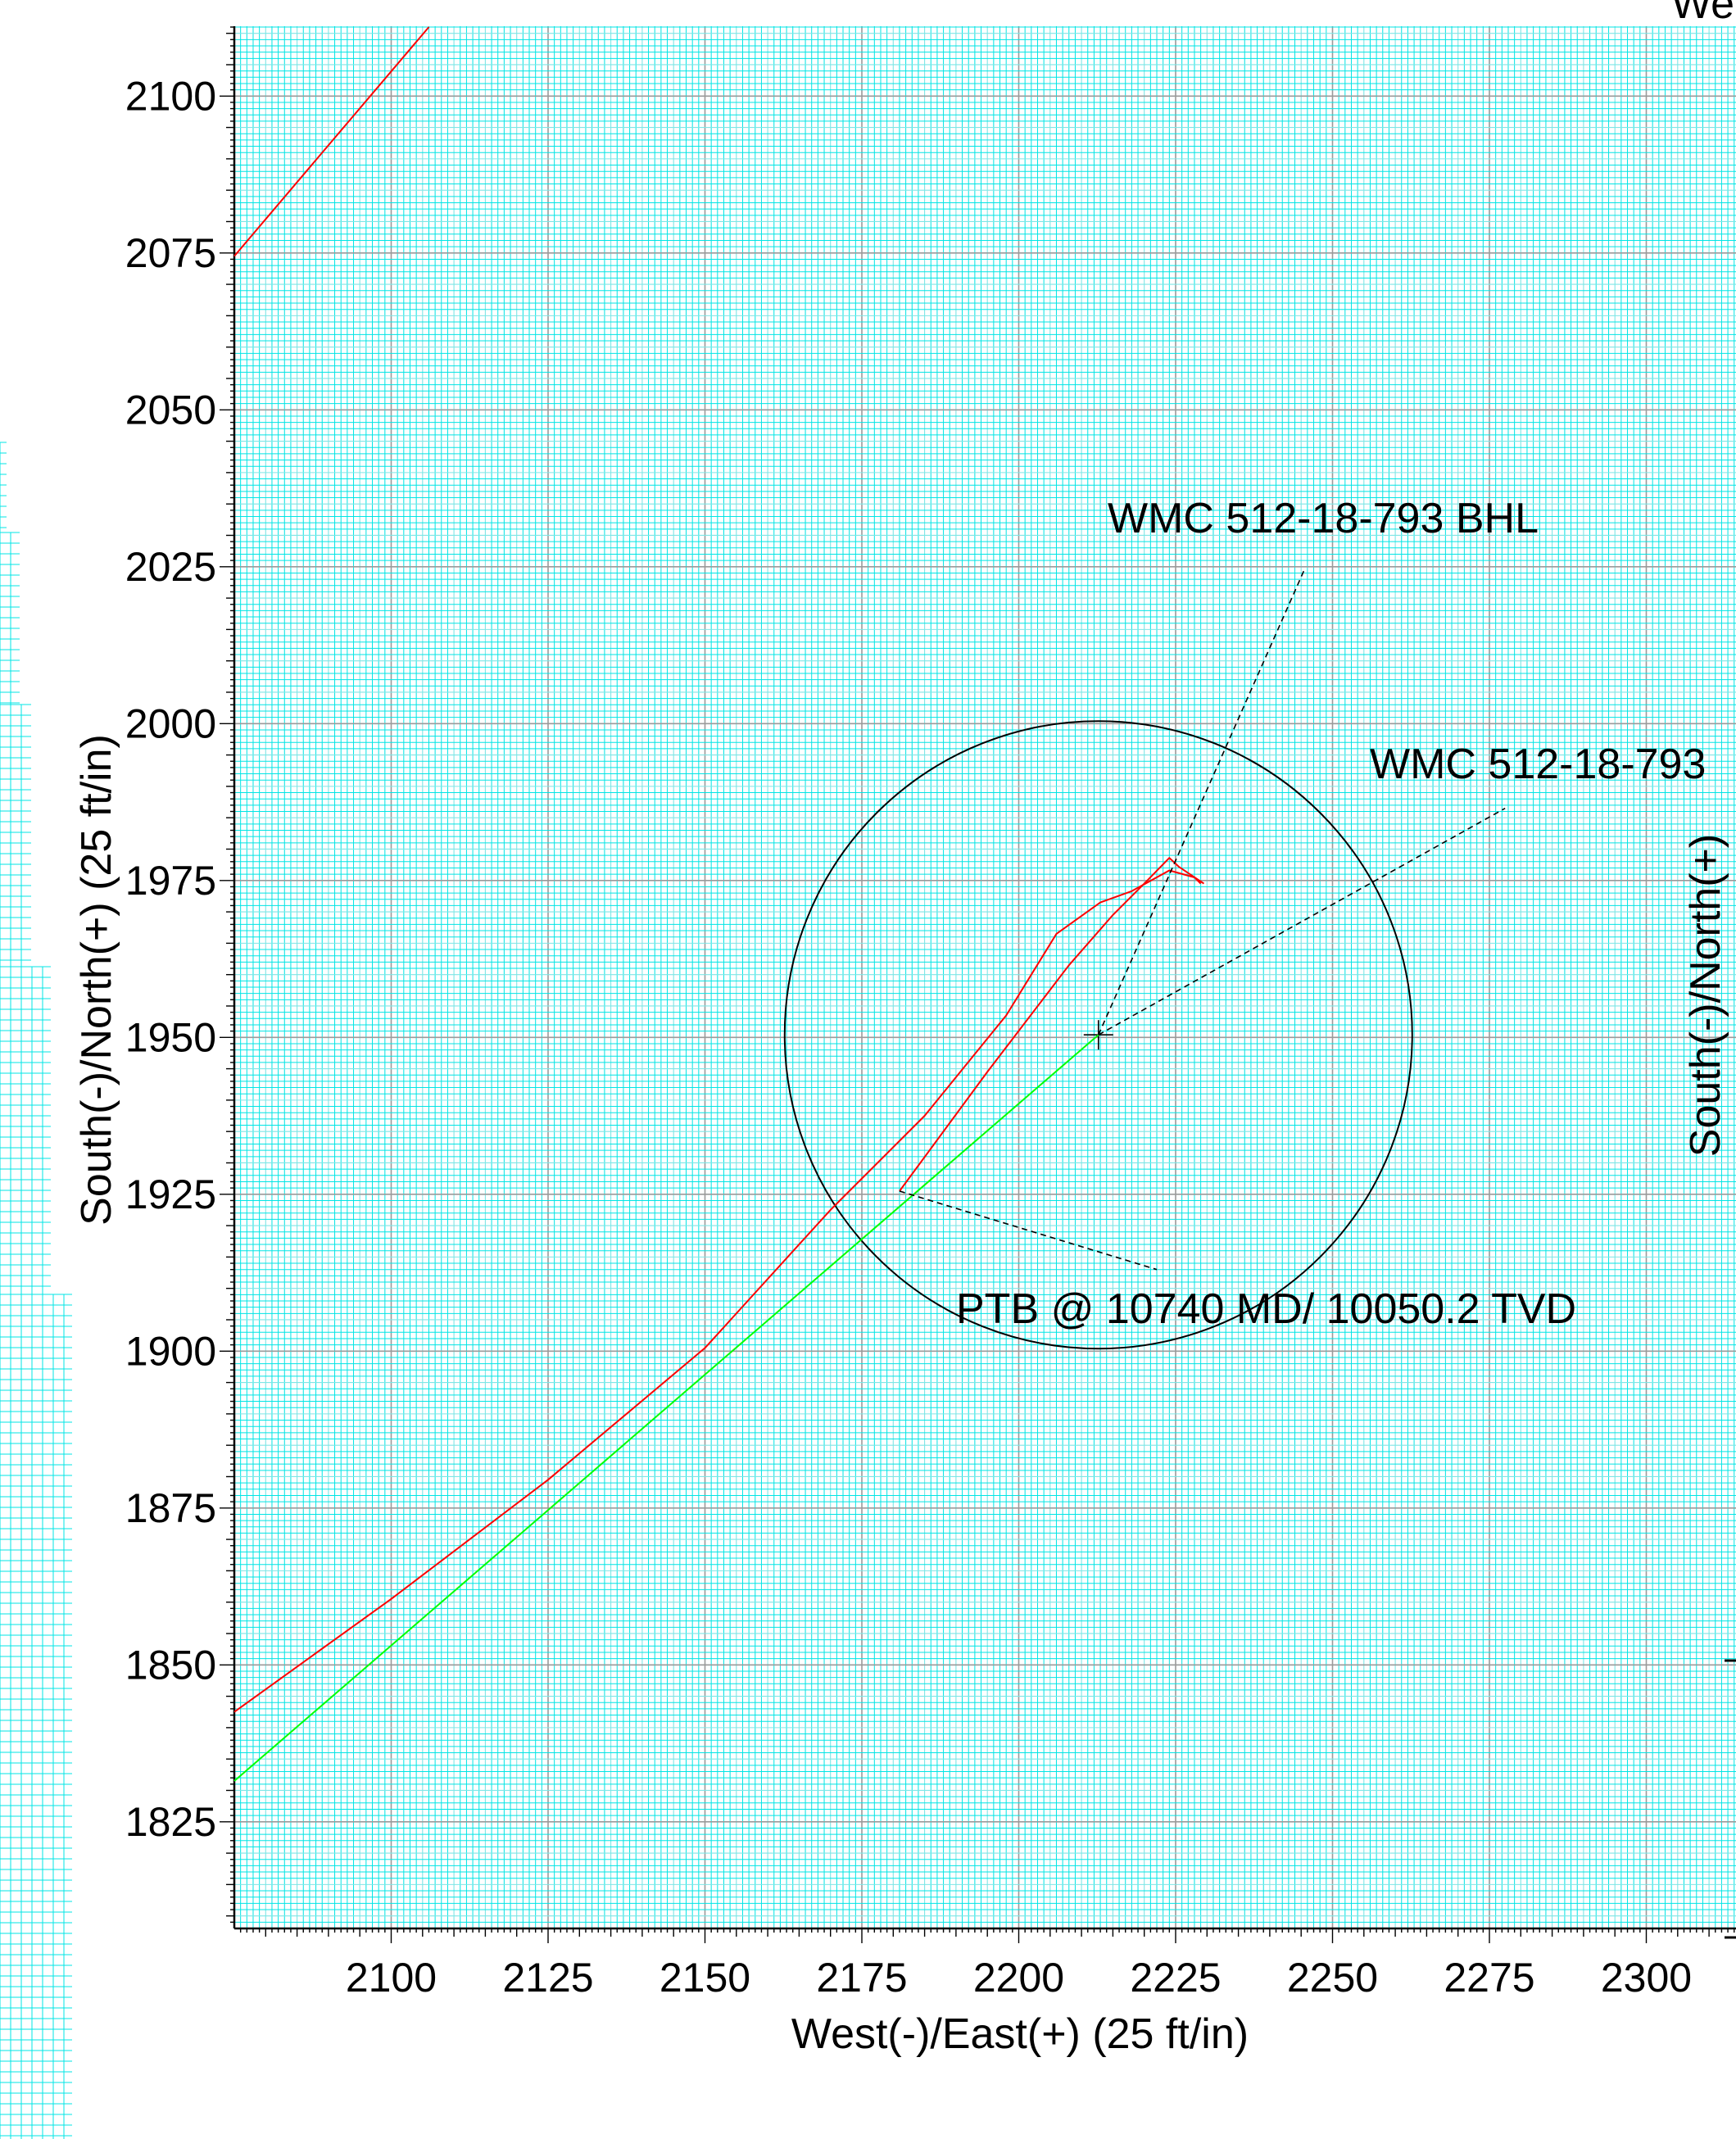 This screenshot has width=1736, height=2139. I want to click on target-circle, so click(1098, 1035).